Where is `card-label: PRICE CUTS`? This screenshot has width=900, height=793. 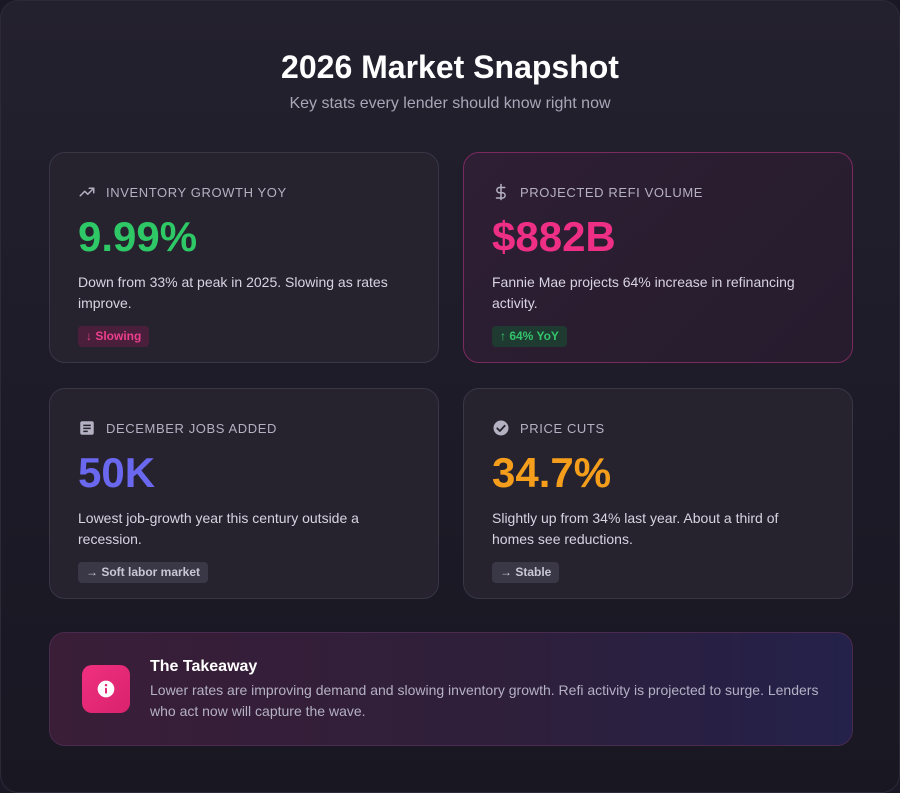 card-label: PRICE CUTS is located at coordinates (562, 428).